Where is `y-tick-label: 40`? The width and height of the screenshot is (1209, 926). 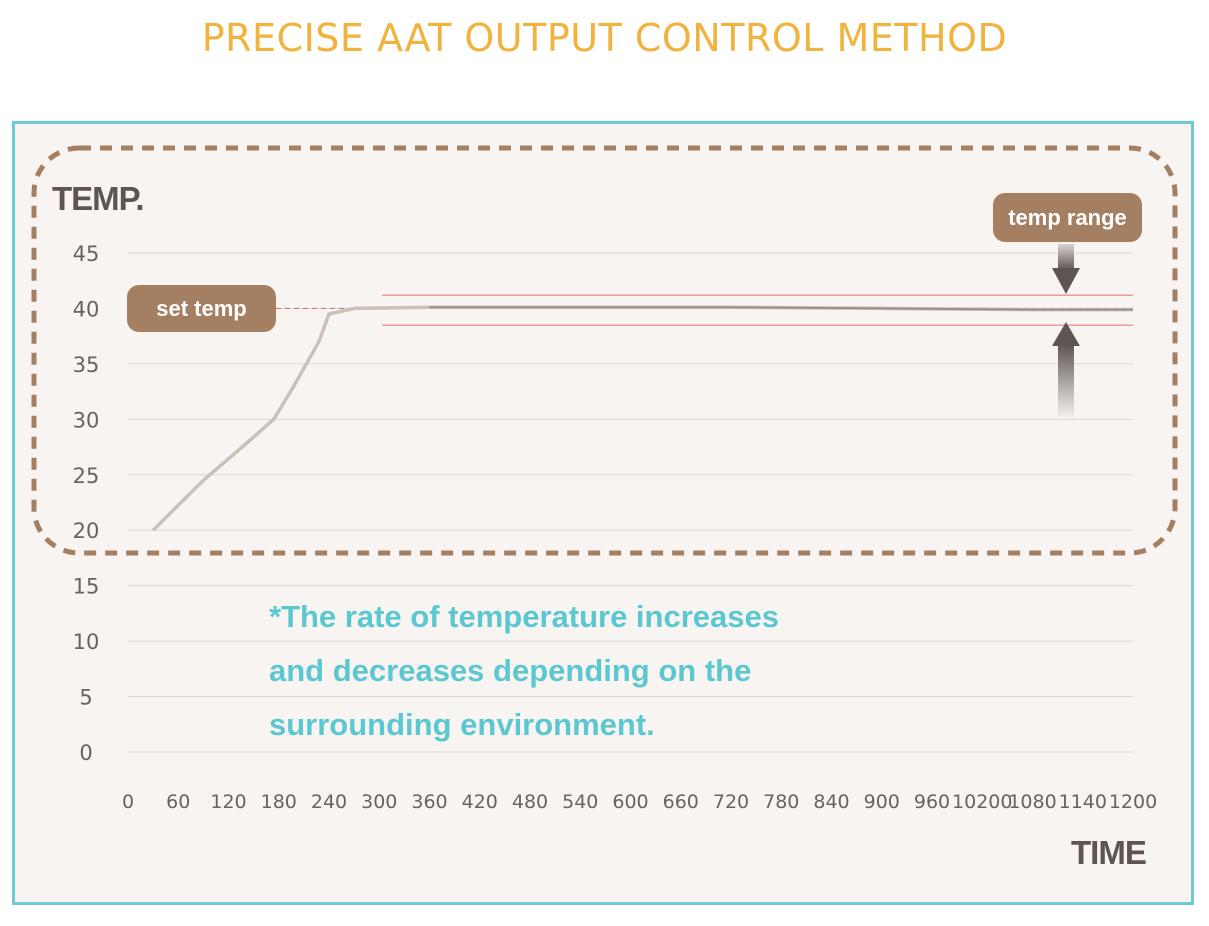 y-tick-label: 40 is located at coordinates (86, 309).